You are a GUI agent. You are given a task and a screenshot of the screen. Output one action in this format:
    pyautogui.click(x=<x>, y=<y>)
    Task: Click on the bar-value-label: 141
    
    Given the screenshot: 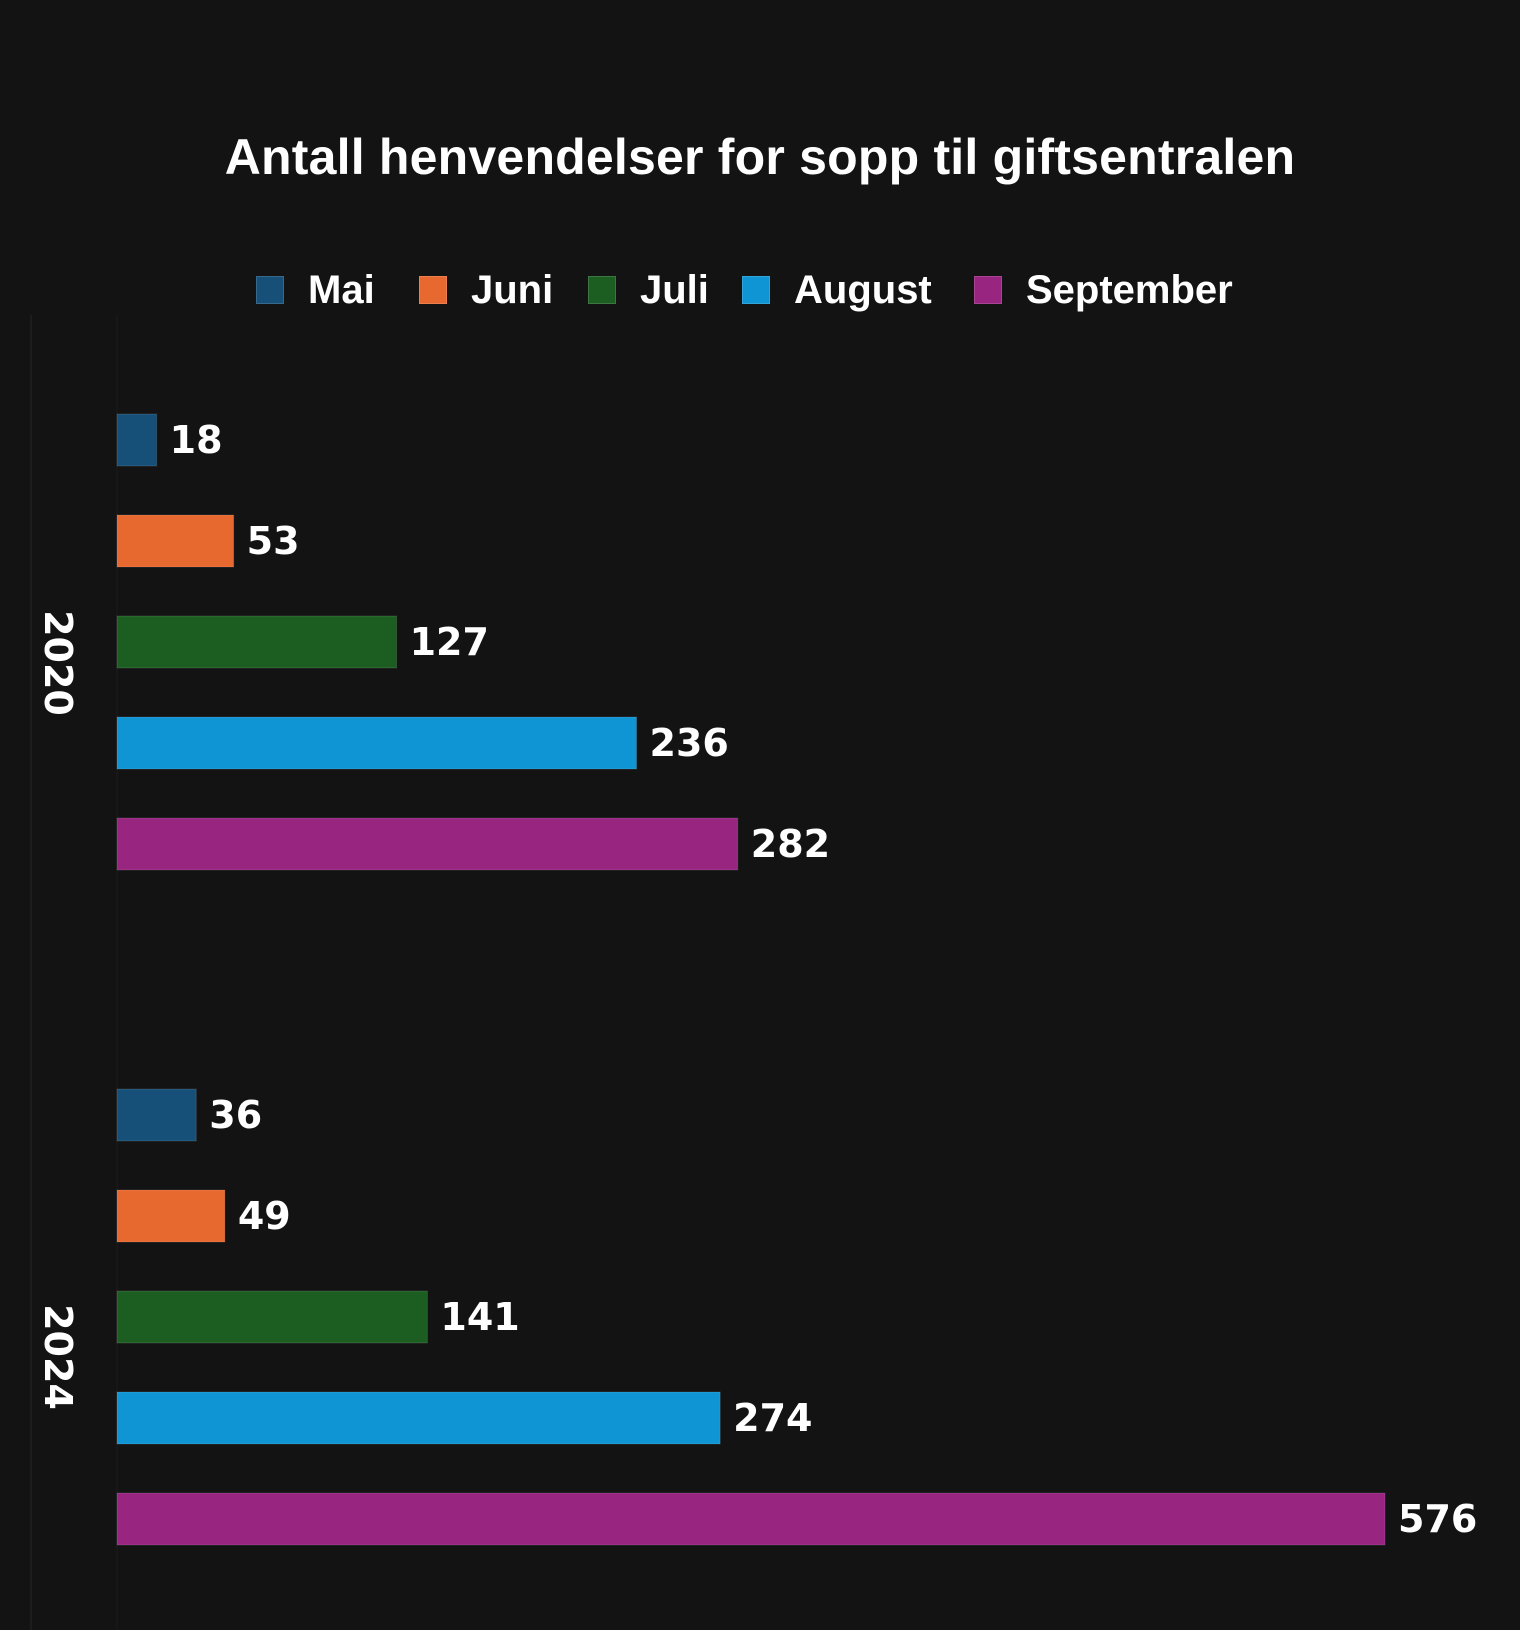 What is the action you would take?
    pyautogui.click(x=479, y=1317)
    